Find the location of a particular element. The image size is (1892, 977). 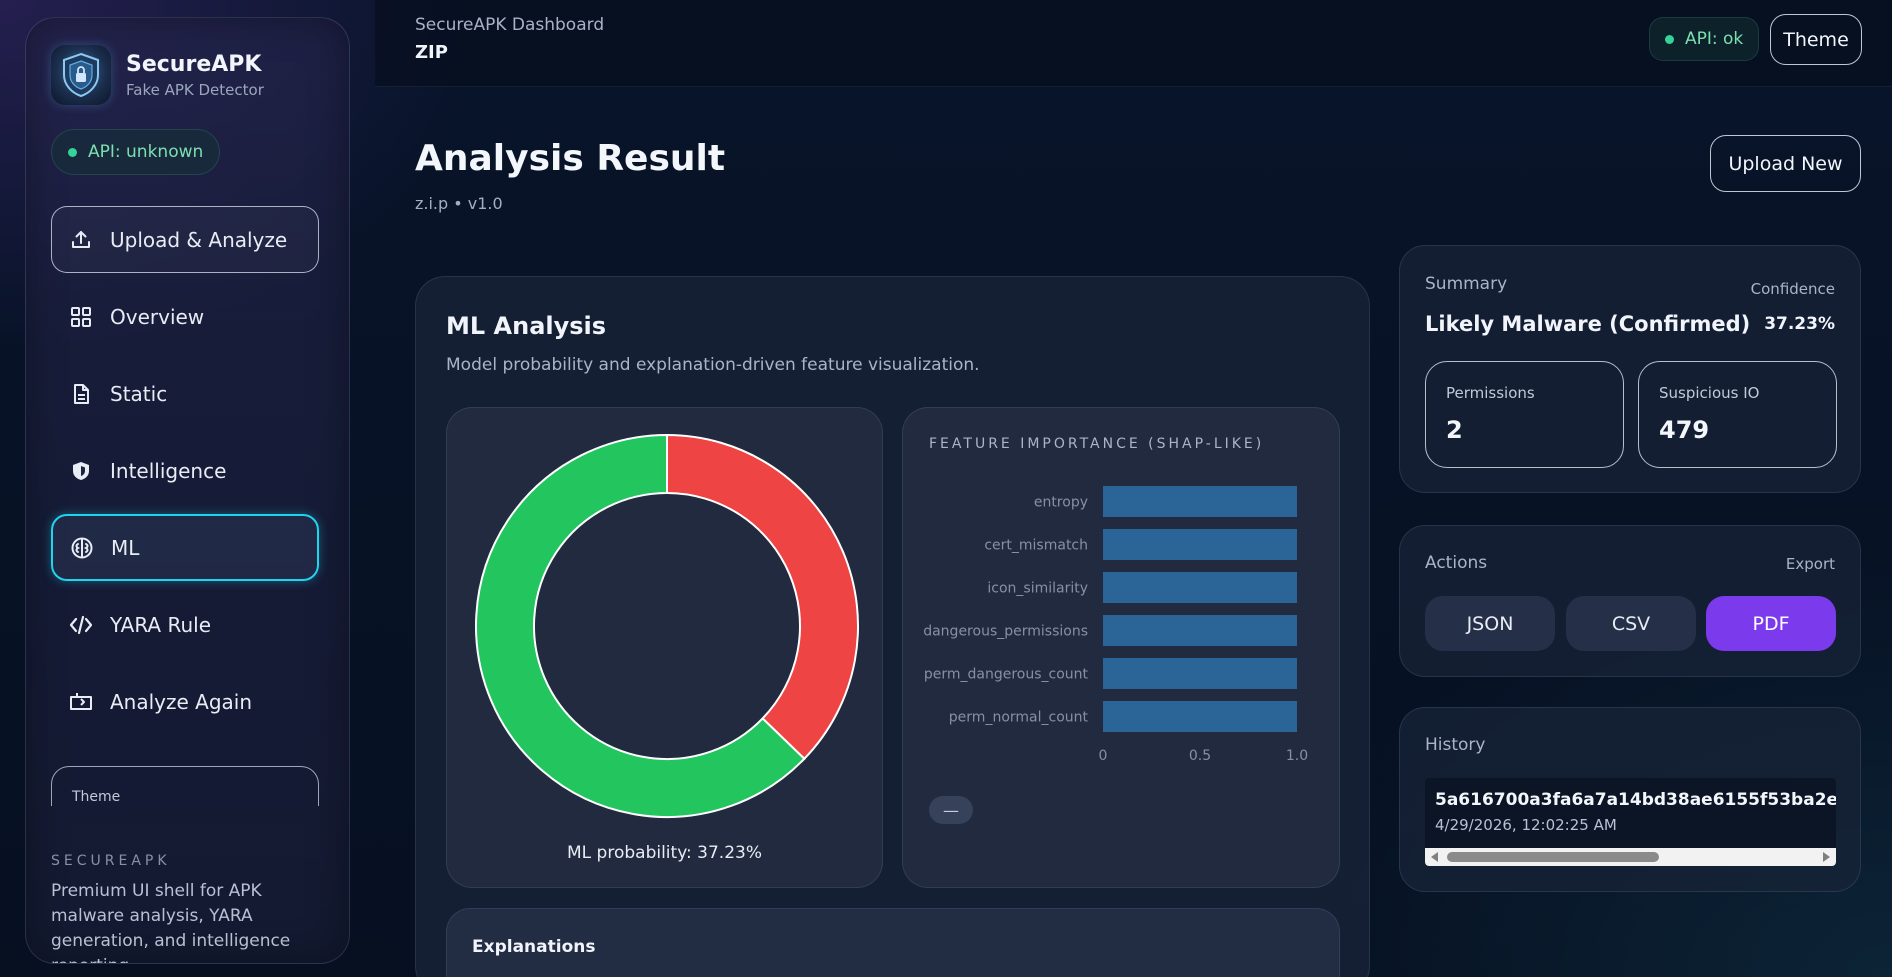

summary-label: Summary is located at coordinates (1466, 284).